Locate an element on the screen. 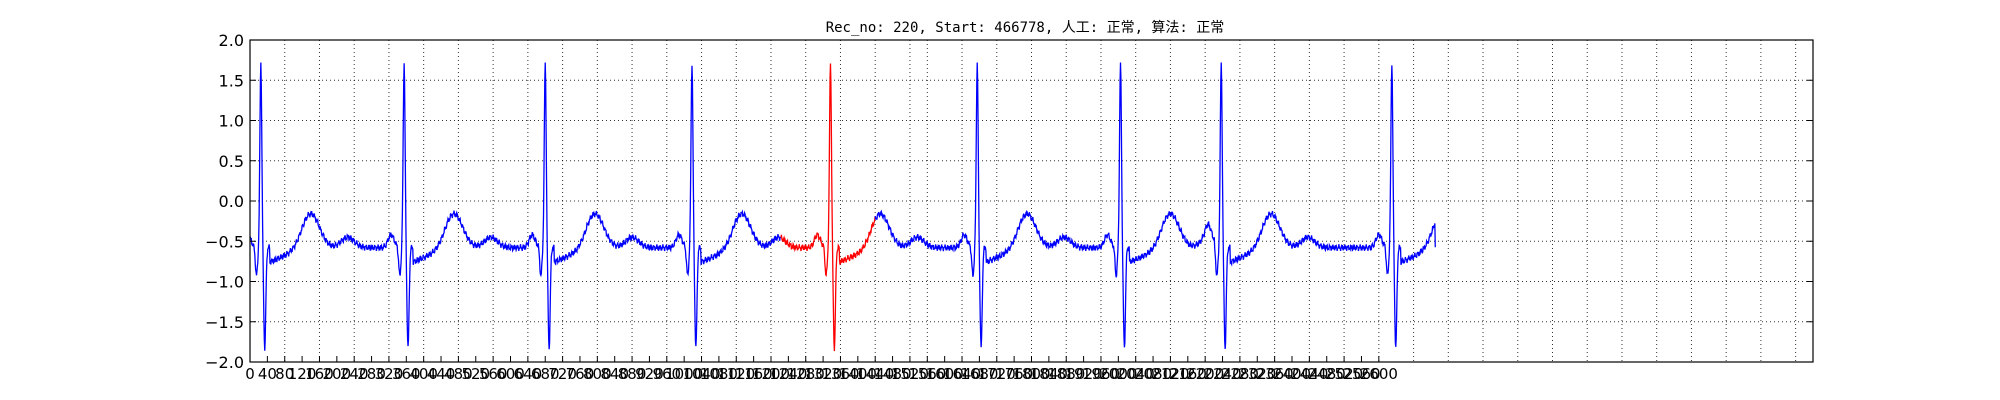  x-tick-label: 2040 is located at coordinates (1136, 374).